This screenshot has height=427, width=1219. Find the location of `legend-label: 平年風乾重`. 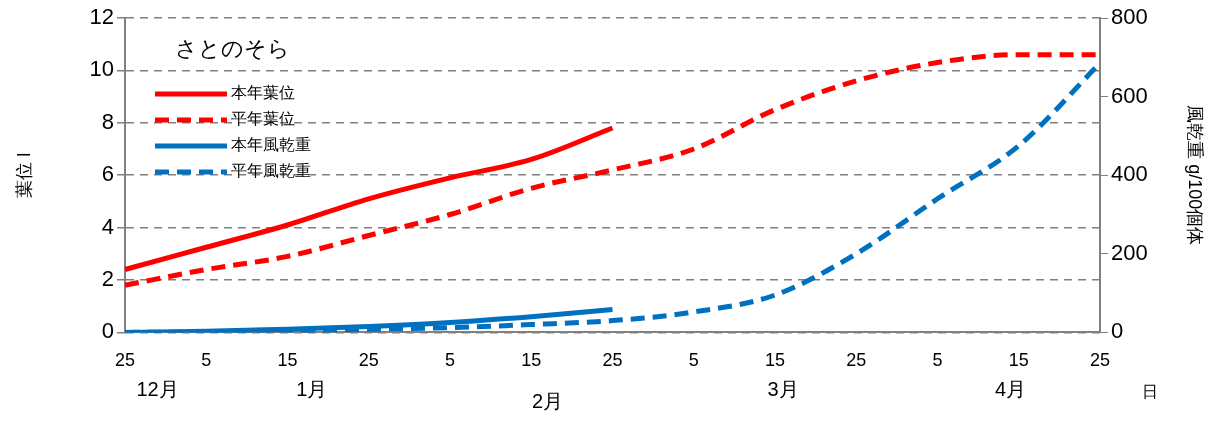

legend-label: 平年風乾重 is located at coordinates (271, 171).